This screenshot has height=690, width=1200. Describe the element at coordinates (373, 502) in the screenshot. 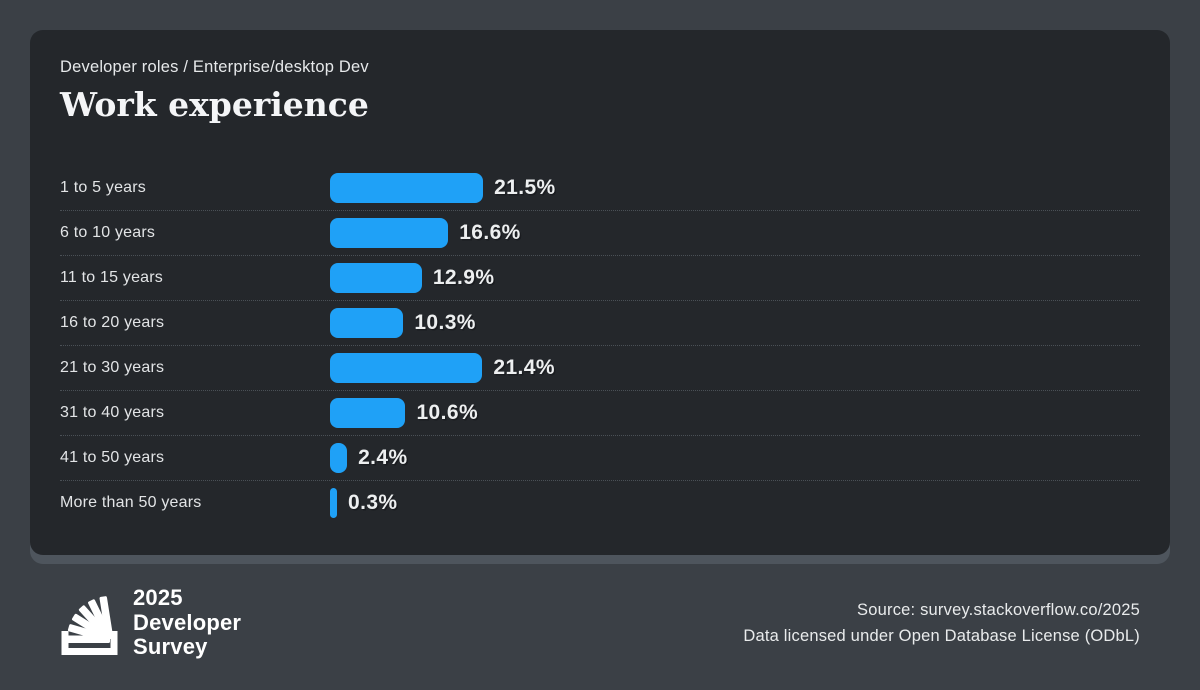

I see `row-value: 0.3%` at that location.